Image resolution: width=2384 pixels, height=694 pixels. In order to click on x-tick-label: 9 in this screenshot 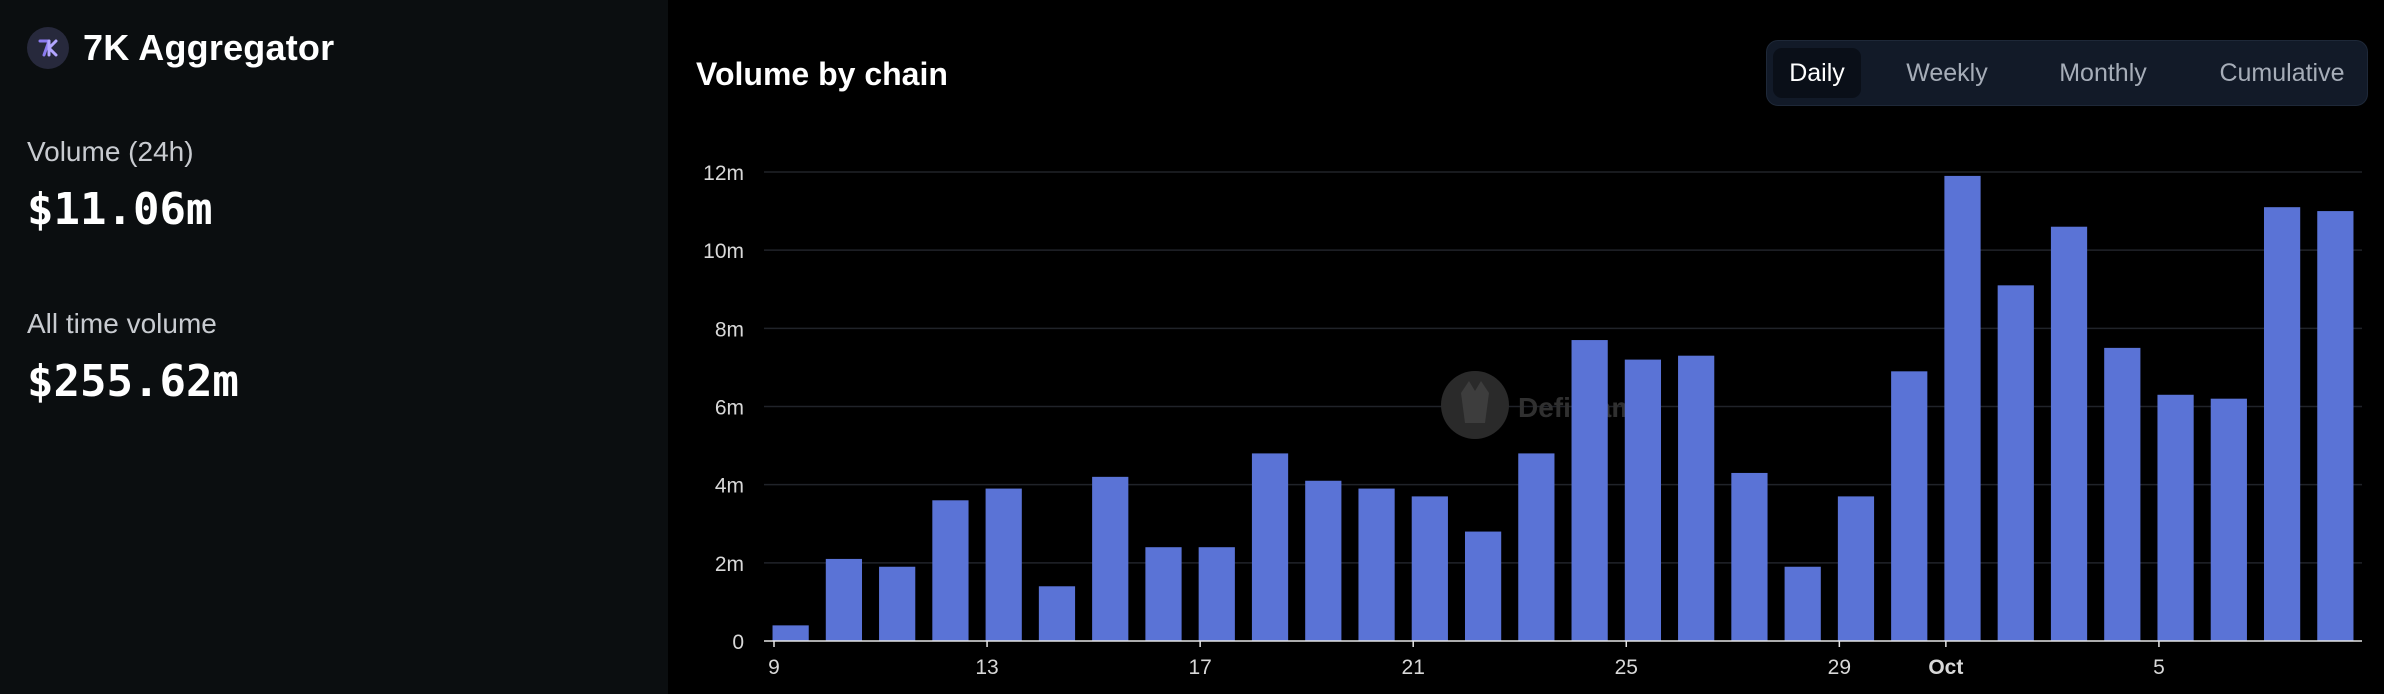, I will do `click(774, 667)`.